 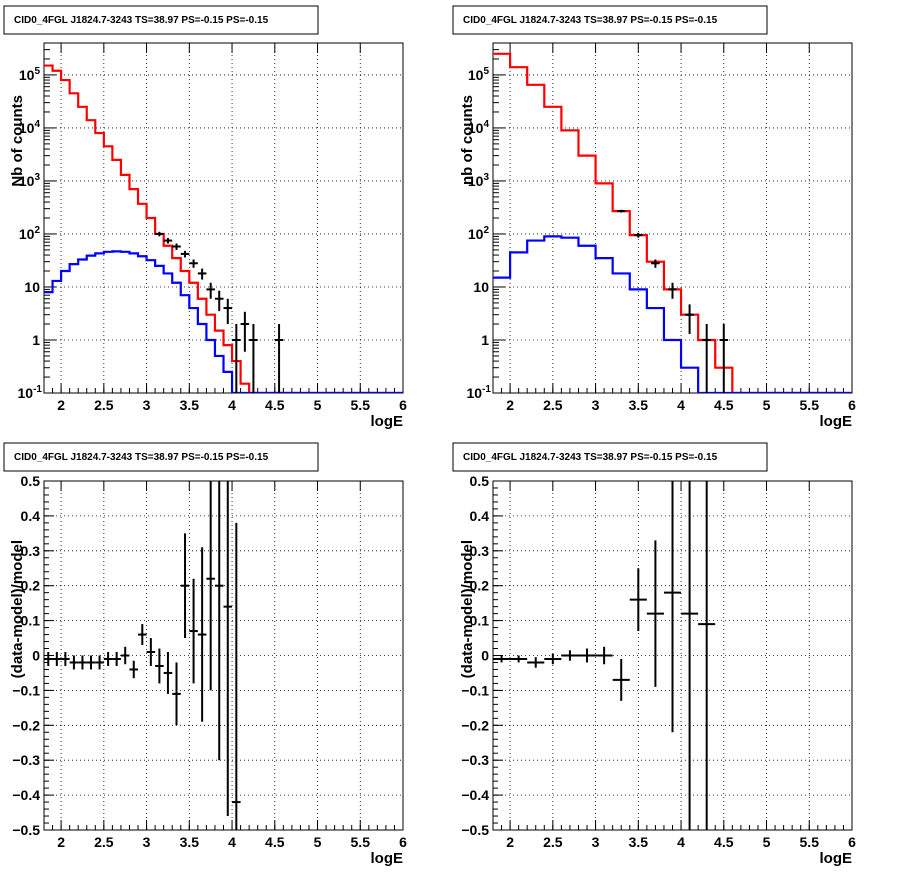 What do you see at coordinates (17, 141) in the screenshot?
I see `y-axis-label: Nb of counts` at bounding box center [17, 141].